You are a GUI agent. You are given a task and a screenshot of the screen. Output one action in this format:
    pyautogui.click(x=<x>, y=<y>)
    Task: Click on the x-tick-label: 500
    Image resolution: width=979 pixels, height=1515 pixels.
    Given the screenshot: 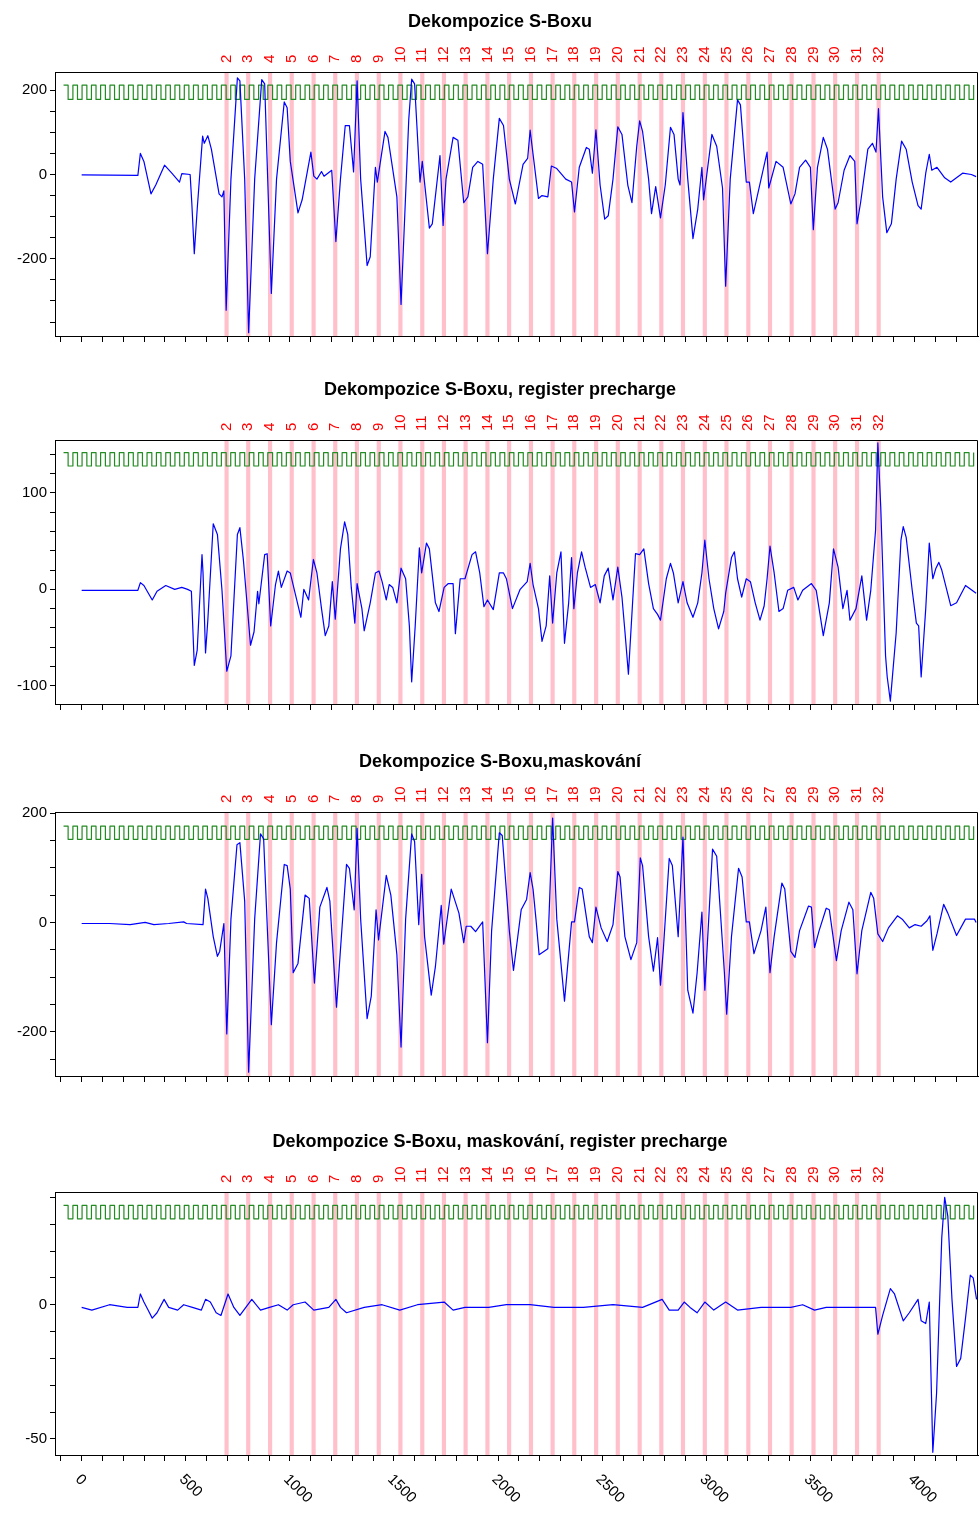 What is the action you would take?
    pyautogui.click(x=191, y=1485)
    